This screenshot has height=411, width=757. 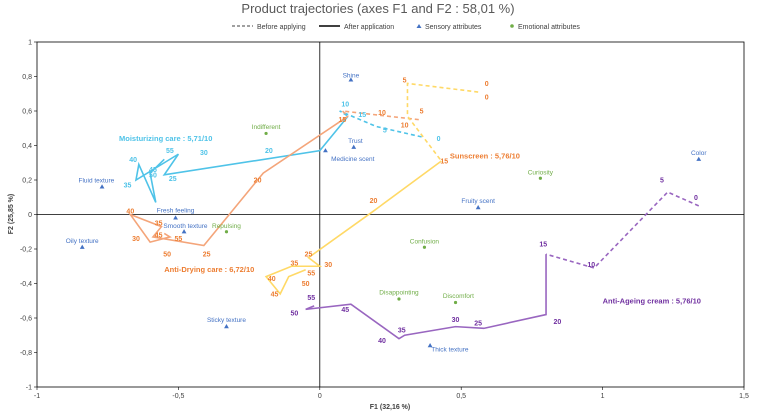 What do you see at coordinates (699, 153) in the screenshot?
I see `sensory-label: Color` at bounding box center [699, 153].